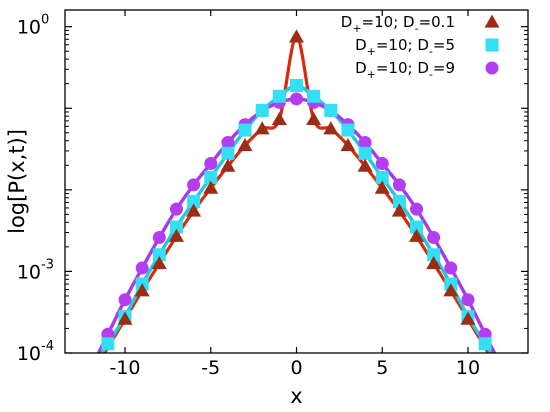 The height and width of the screenshot is (412, 550). What do you see at coordinates (124, 368) in the screenshot?
I see `x-tick-label: -10` at bounding box center [124, 368].